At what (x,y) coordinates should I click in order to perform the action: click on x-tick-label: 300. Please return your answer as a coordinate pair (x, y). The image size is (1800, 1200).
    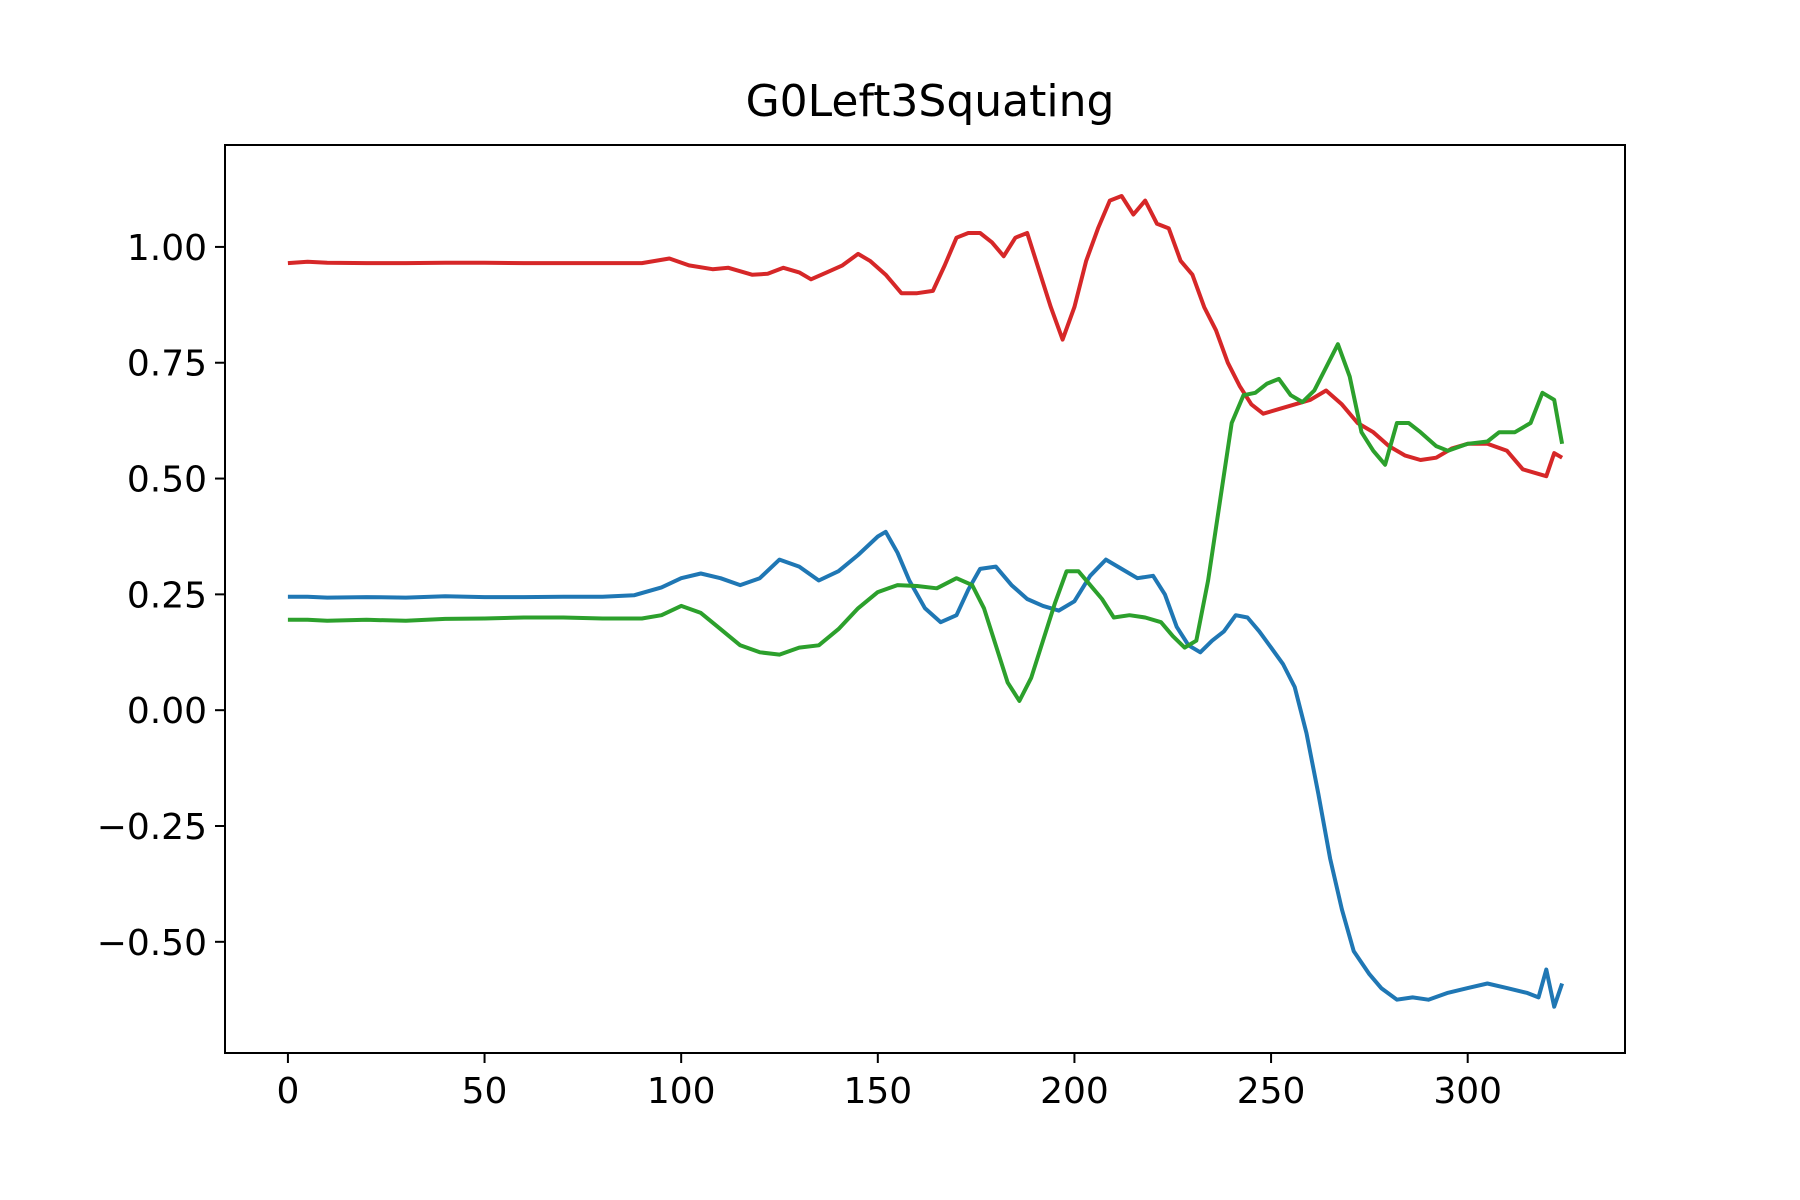
    Looking at the image, I should click on (1467, 1091).